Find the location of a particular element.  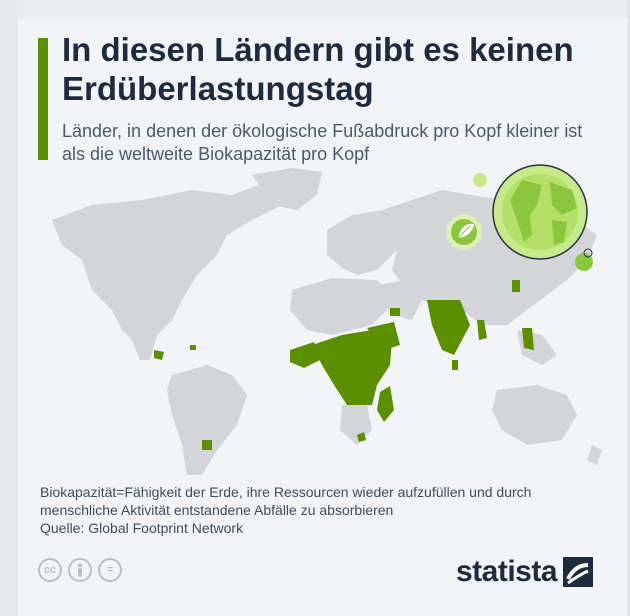

globe-dot-ring is located at coordinates (588, 253).